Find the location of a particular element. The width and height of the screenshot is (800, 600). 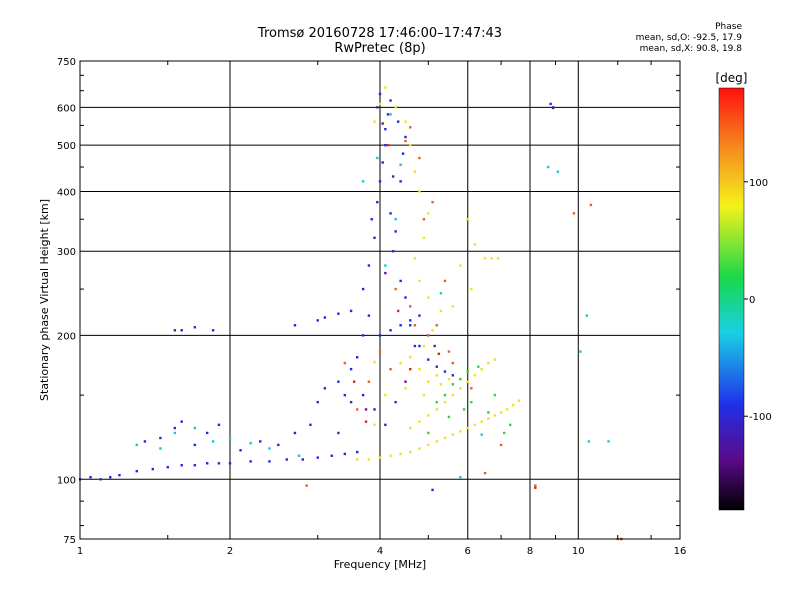

x-tick-label: 2 is located at coordinates (230, 551).